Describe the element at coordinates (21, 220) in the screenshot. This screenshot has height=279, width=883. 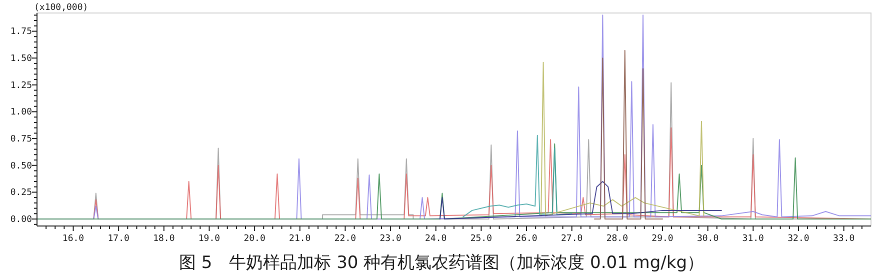
I see `y-tick-label: 0.00` at that location.